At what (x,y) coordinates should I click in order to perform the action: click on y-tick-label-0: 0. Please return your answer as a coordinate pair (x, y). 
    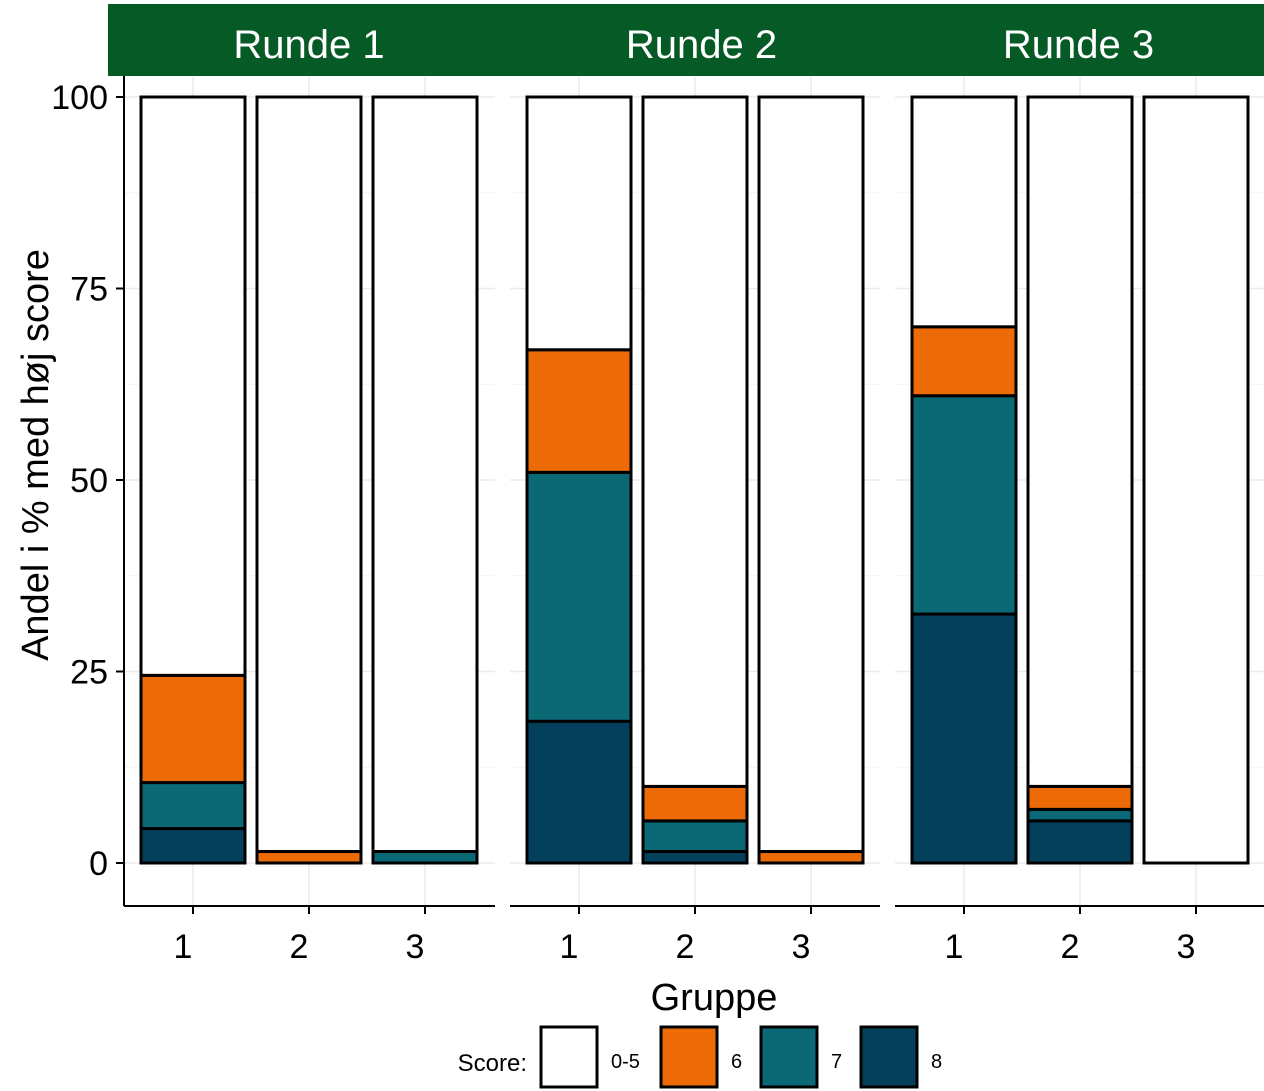
    Looking at the image, I should click on (98, 864).